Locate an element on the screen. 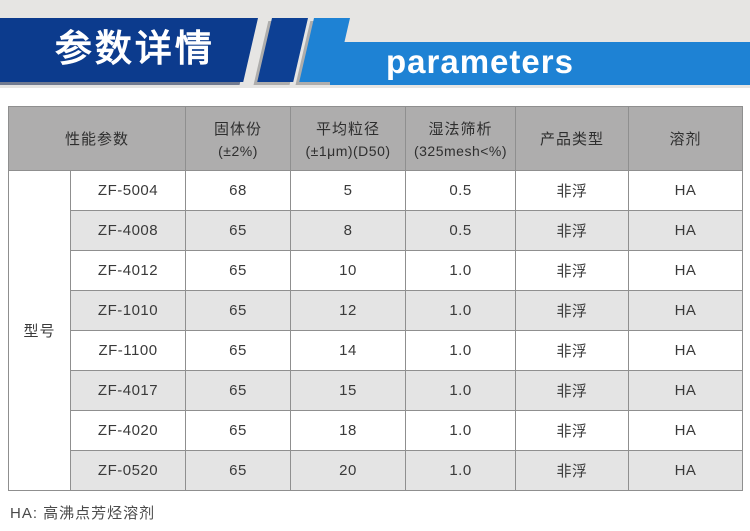 Image resolution: width=750 pixels, height=531 pixels. cell-particle-size: 10 is located at coordinates (348, 270).